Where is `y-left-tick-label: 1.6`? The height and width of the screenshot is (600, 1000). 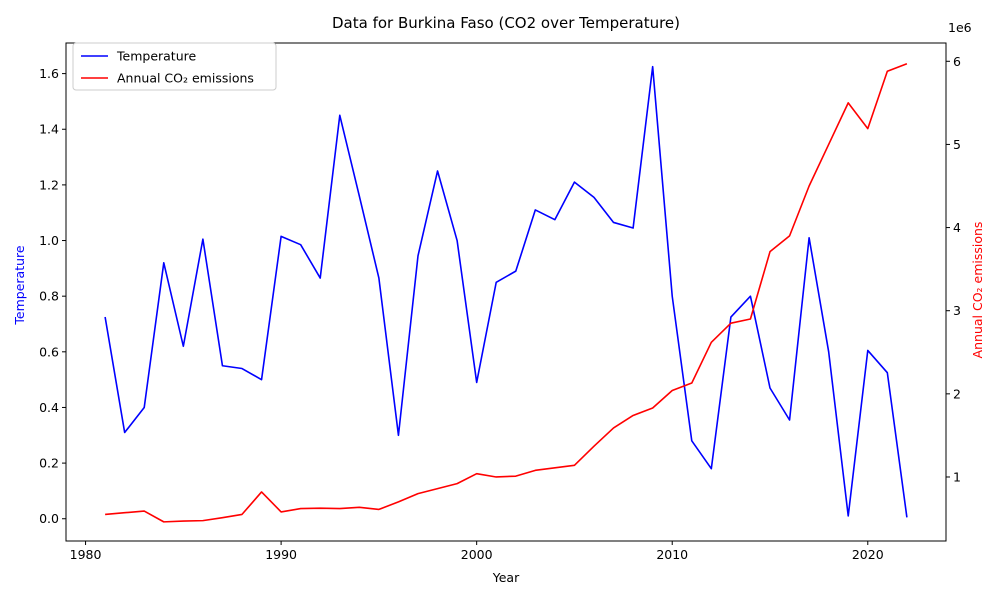
y-left-tick-label: 1.6 is located at coordinates (49, 73).